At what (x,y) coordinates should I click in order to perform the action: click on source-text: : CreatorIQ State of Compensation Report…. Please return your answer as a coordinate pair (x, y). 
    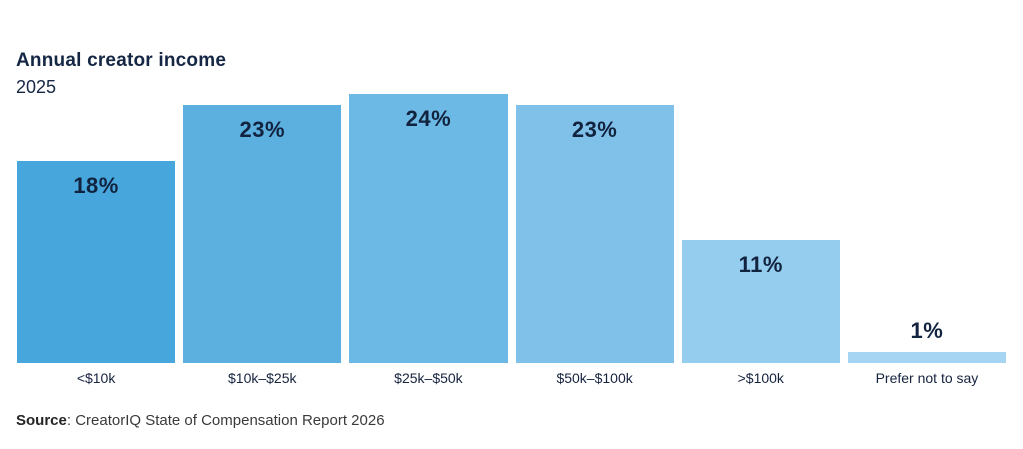
    Looking at the image, I should click on (225, 420).